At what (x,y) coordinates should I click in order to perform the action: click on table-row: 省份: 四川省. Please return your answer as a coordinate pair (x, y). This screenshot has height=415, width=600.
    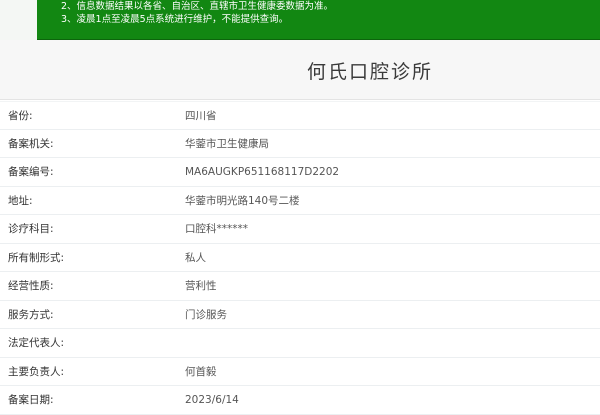
    Looking at the image, I should click on (300, 115).